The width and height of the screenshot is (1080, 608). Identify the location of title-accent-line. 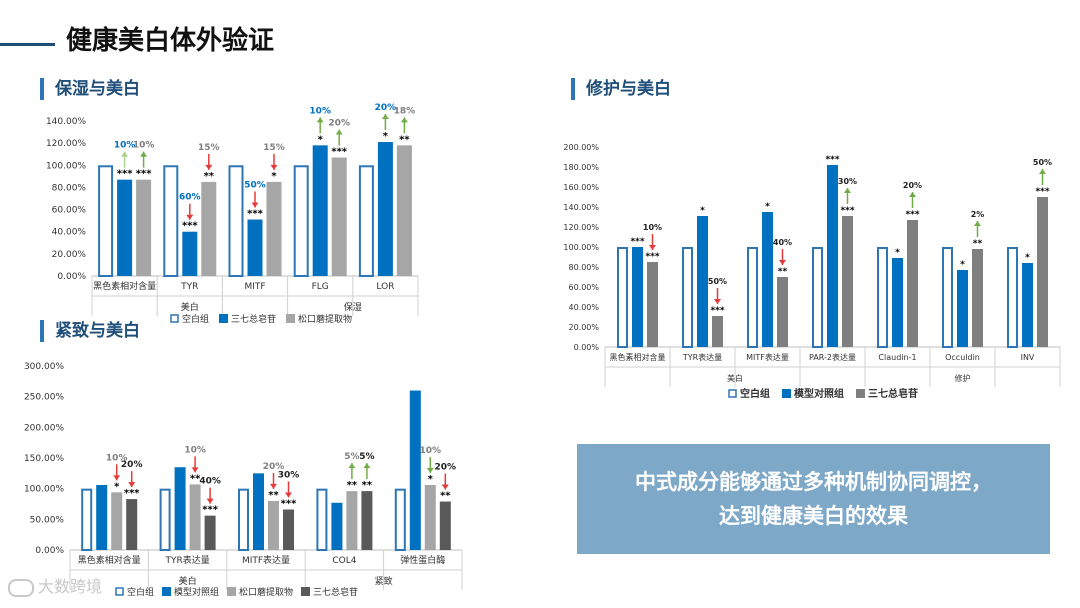
(27, 44).